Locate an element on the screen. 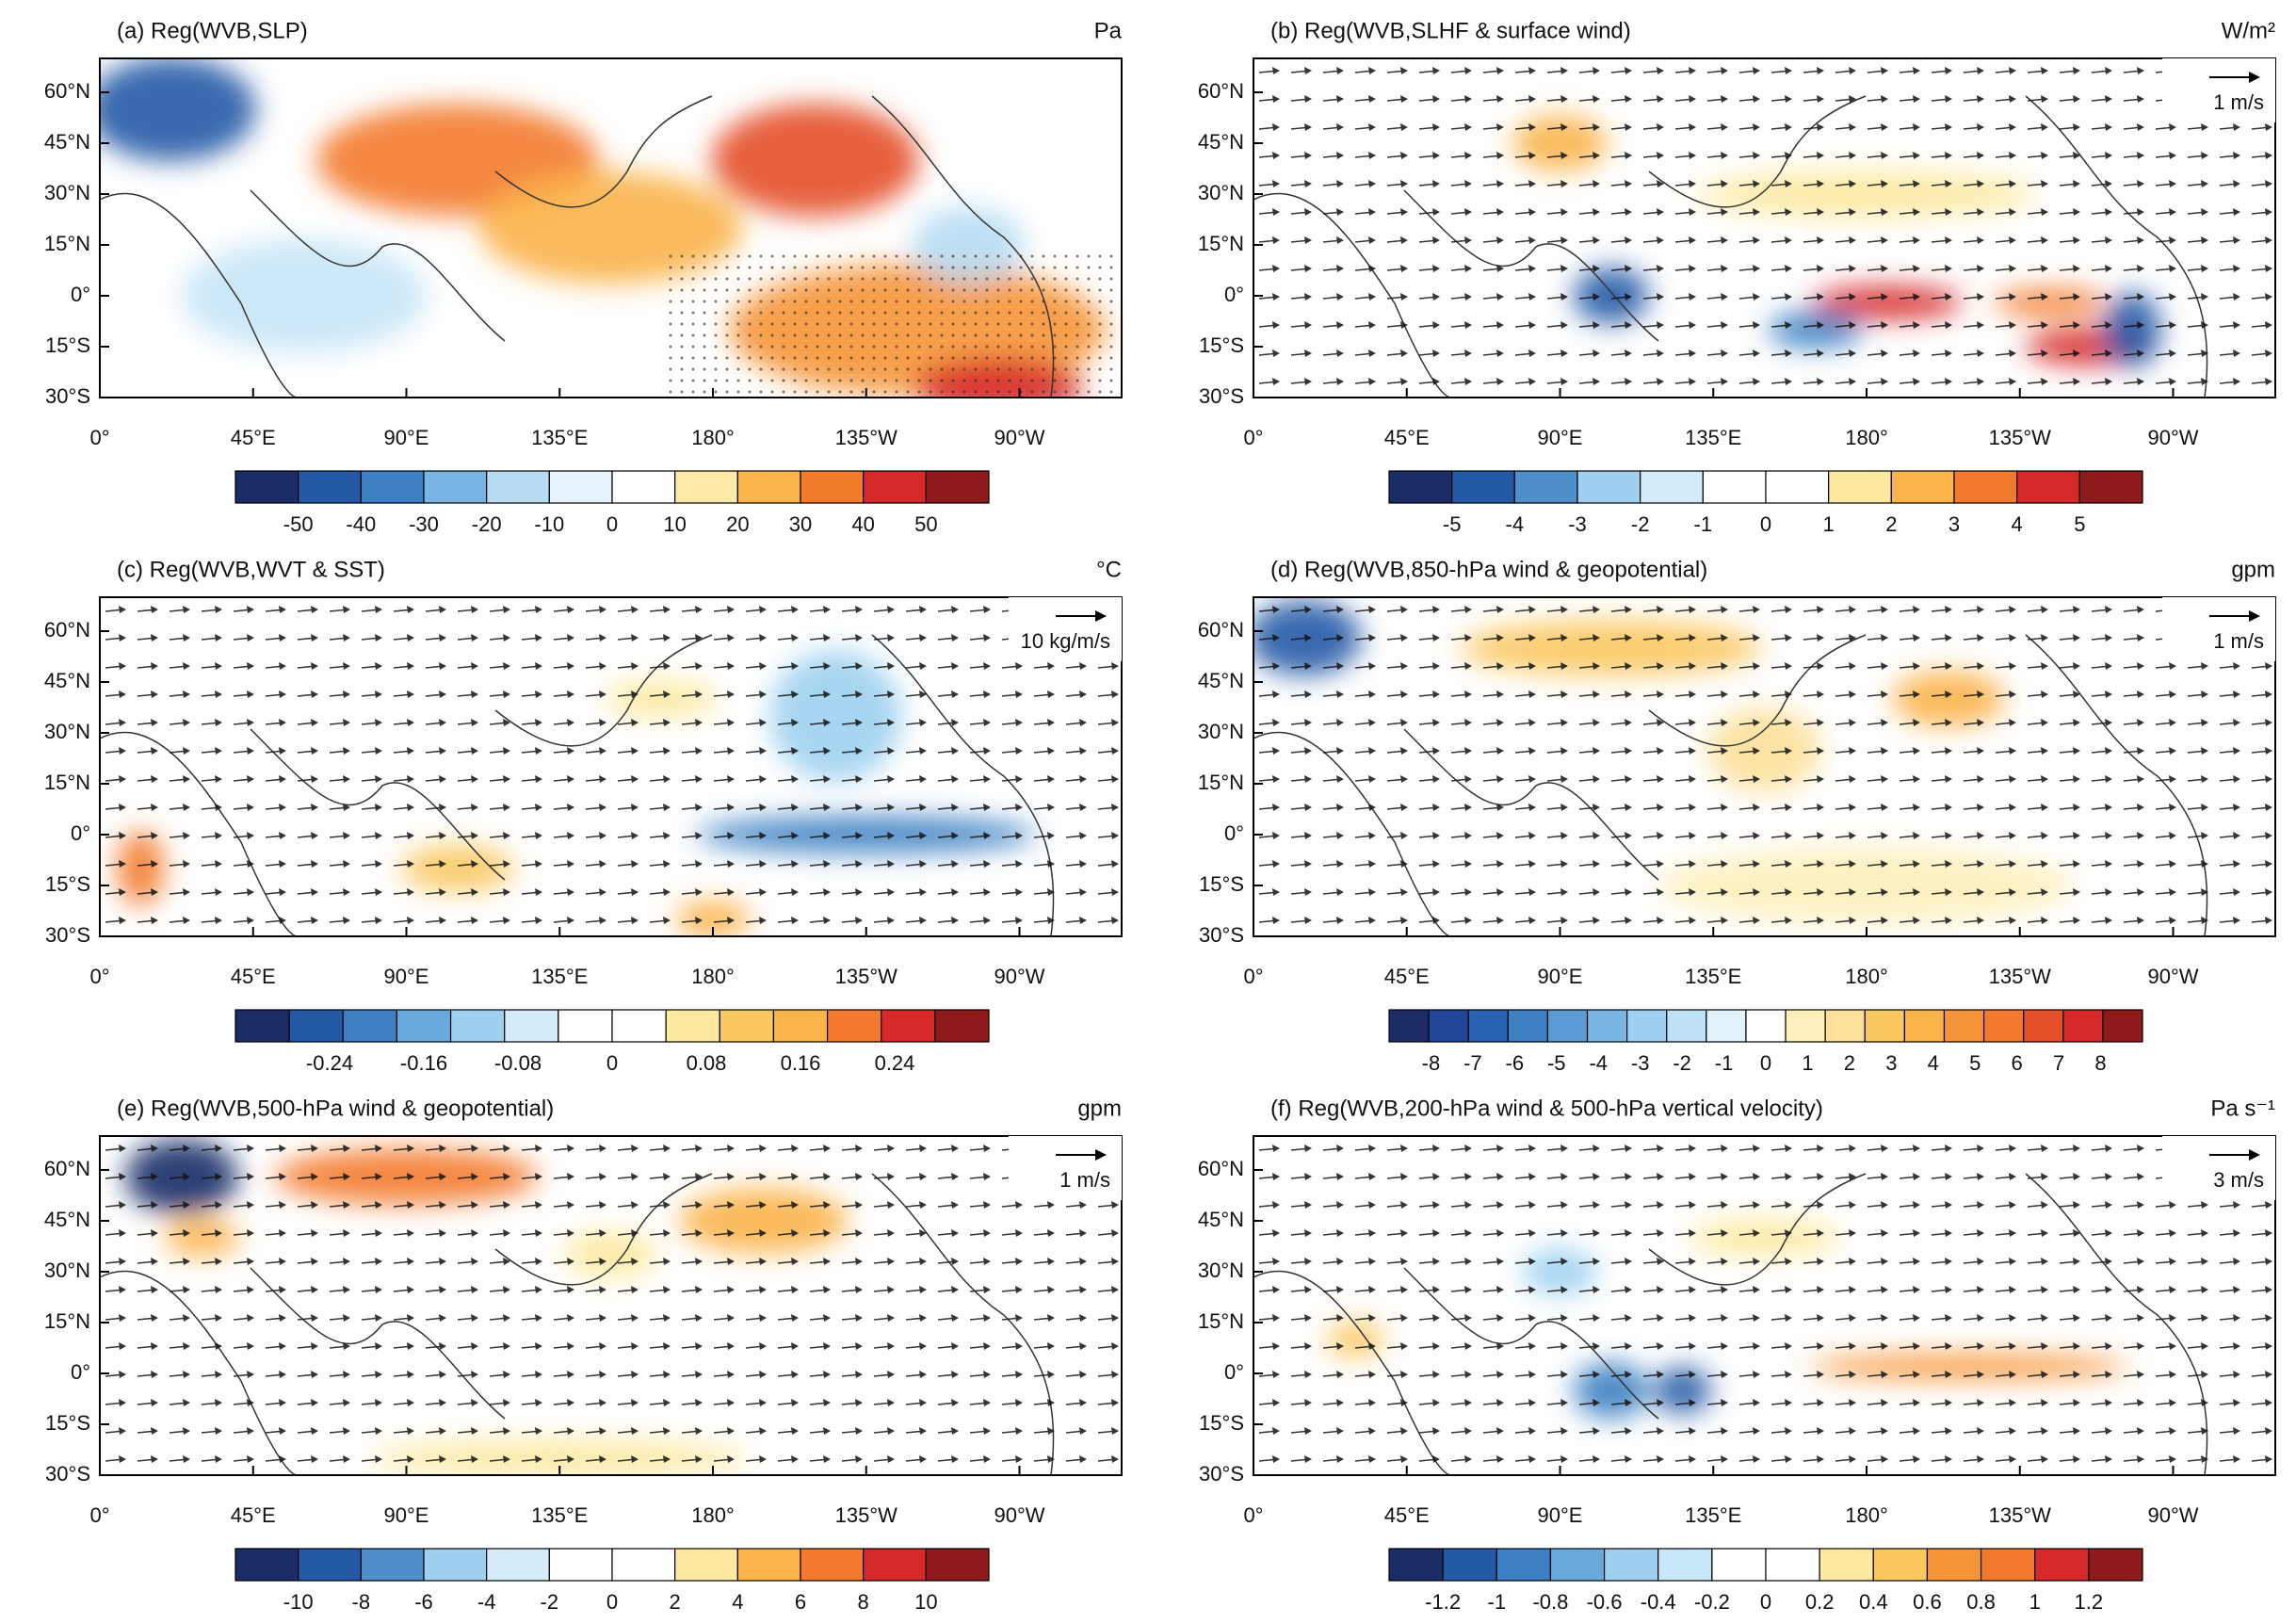 The image size is (2296, 1624). colorbar-label: -0.2 is located at coordinates (1712, 1602).